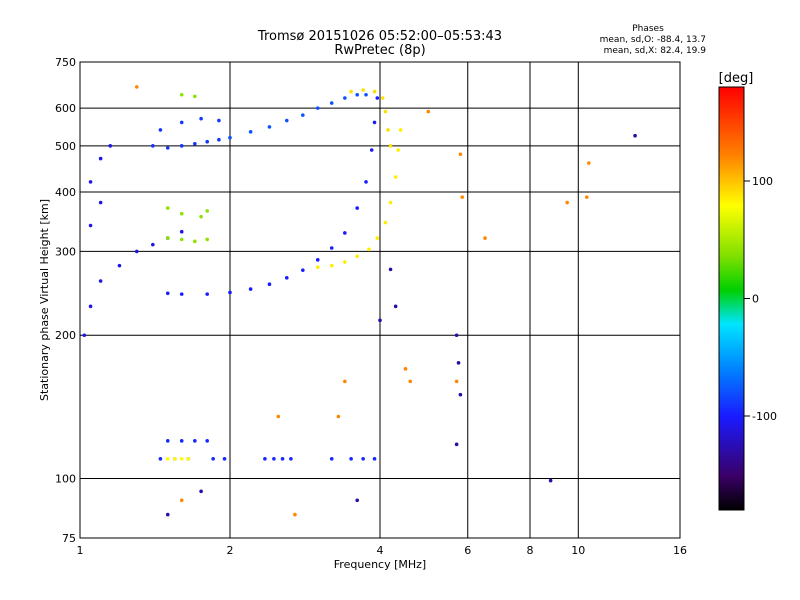 This screenshot has width=800, height=600. Describe the element at coordinates (69, 538) in the screenshot. I see `y-tick-label: 75` at that location.